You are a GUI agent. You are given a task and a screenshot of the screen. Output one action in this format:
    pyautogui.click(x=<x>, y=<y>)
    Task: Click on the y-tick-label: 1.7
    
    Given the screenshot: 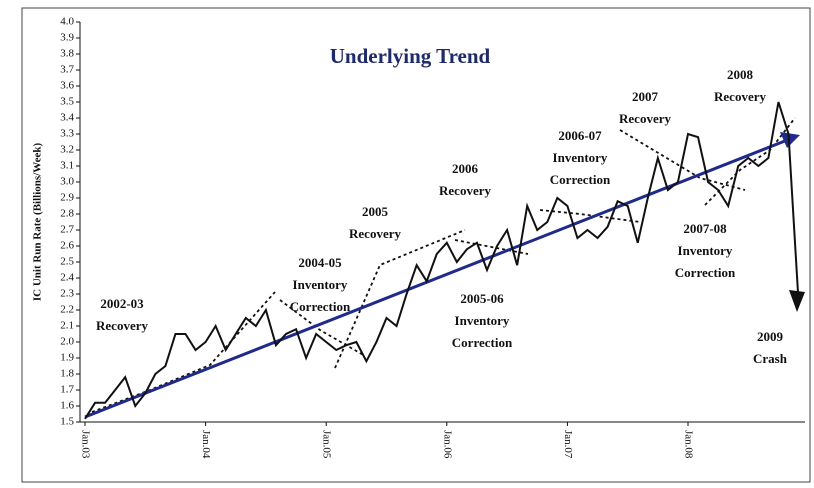 What is the action you would take?
    pyautogui.click(x=67, y=390)
    